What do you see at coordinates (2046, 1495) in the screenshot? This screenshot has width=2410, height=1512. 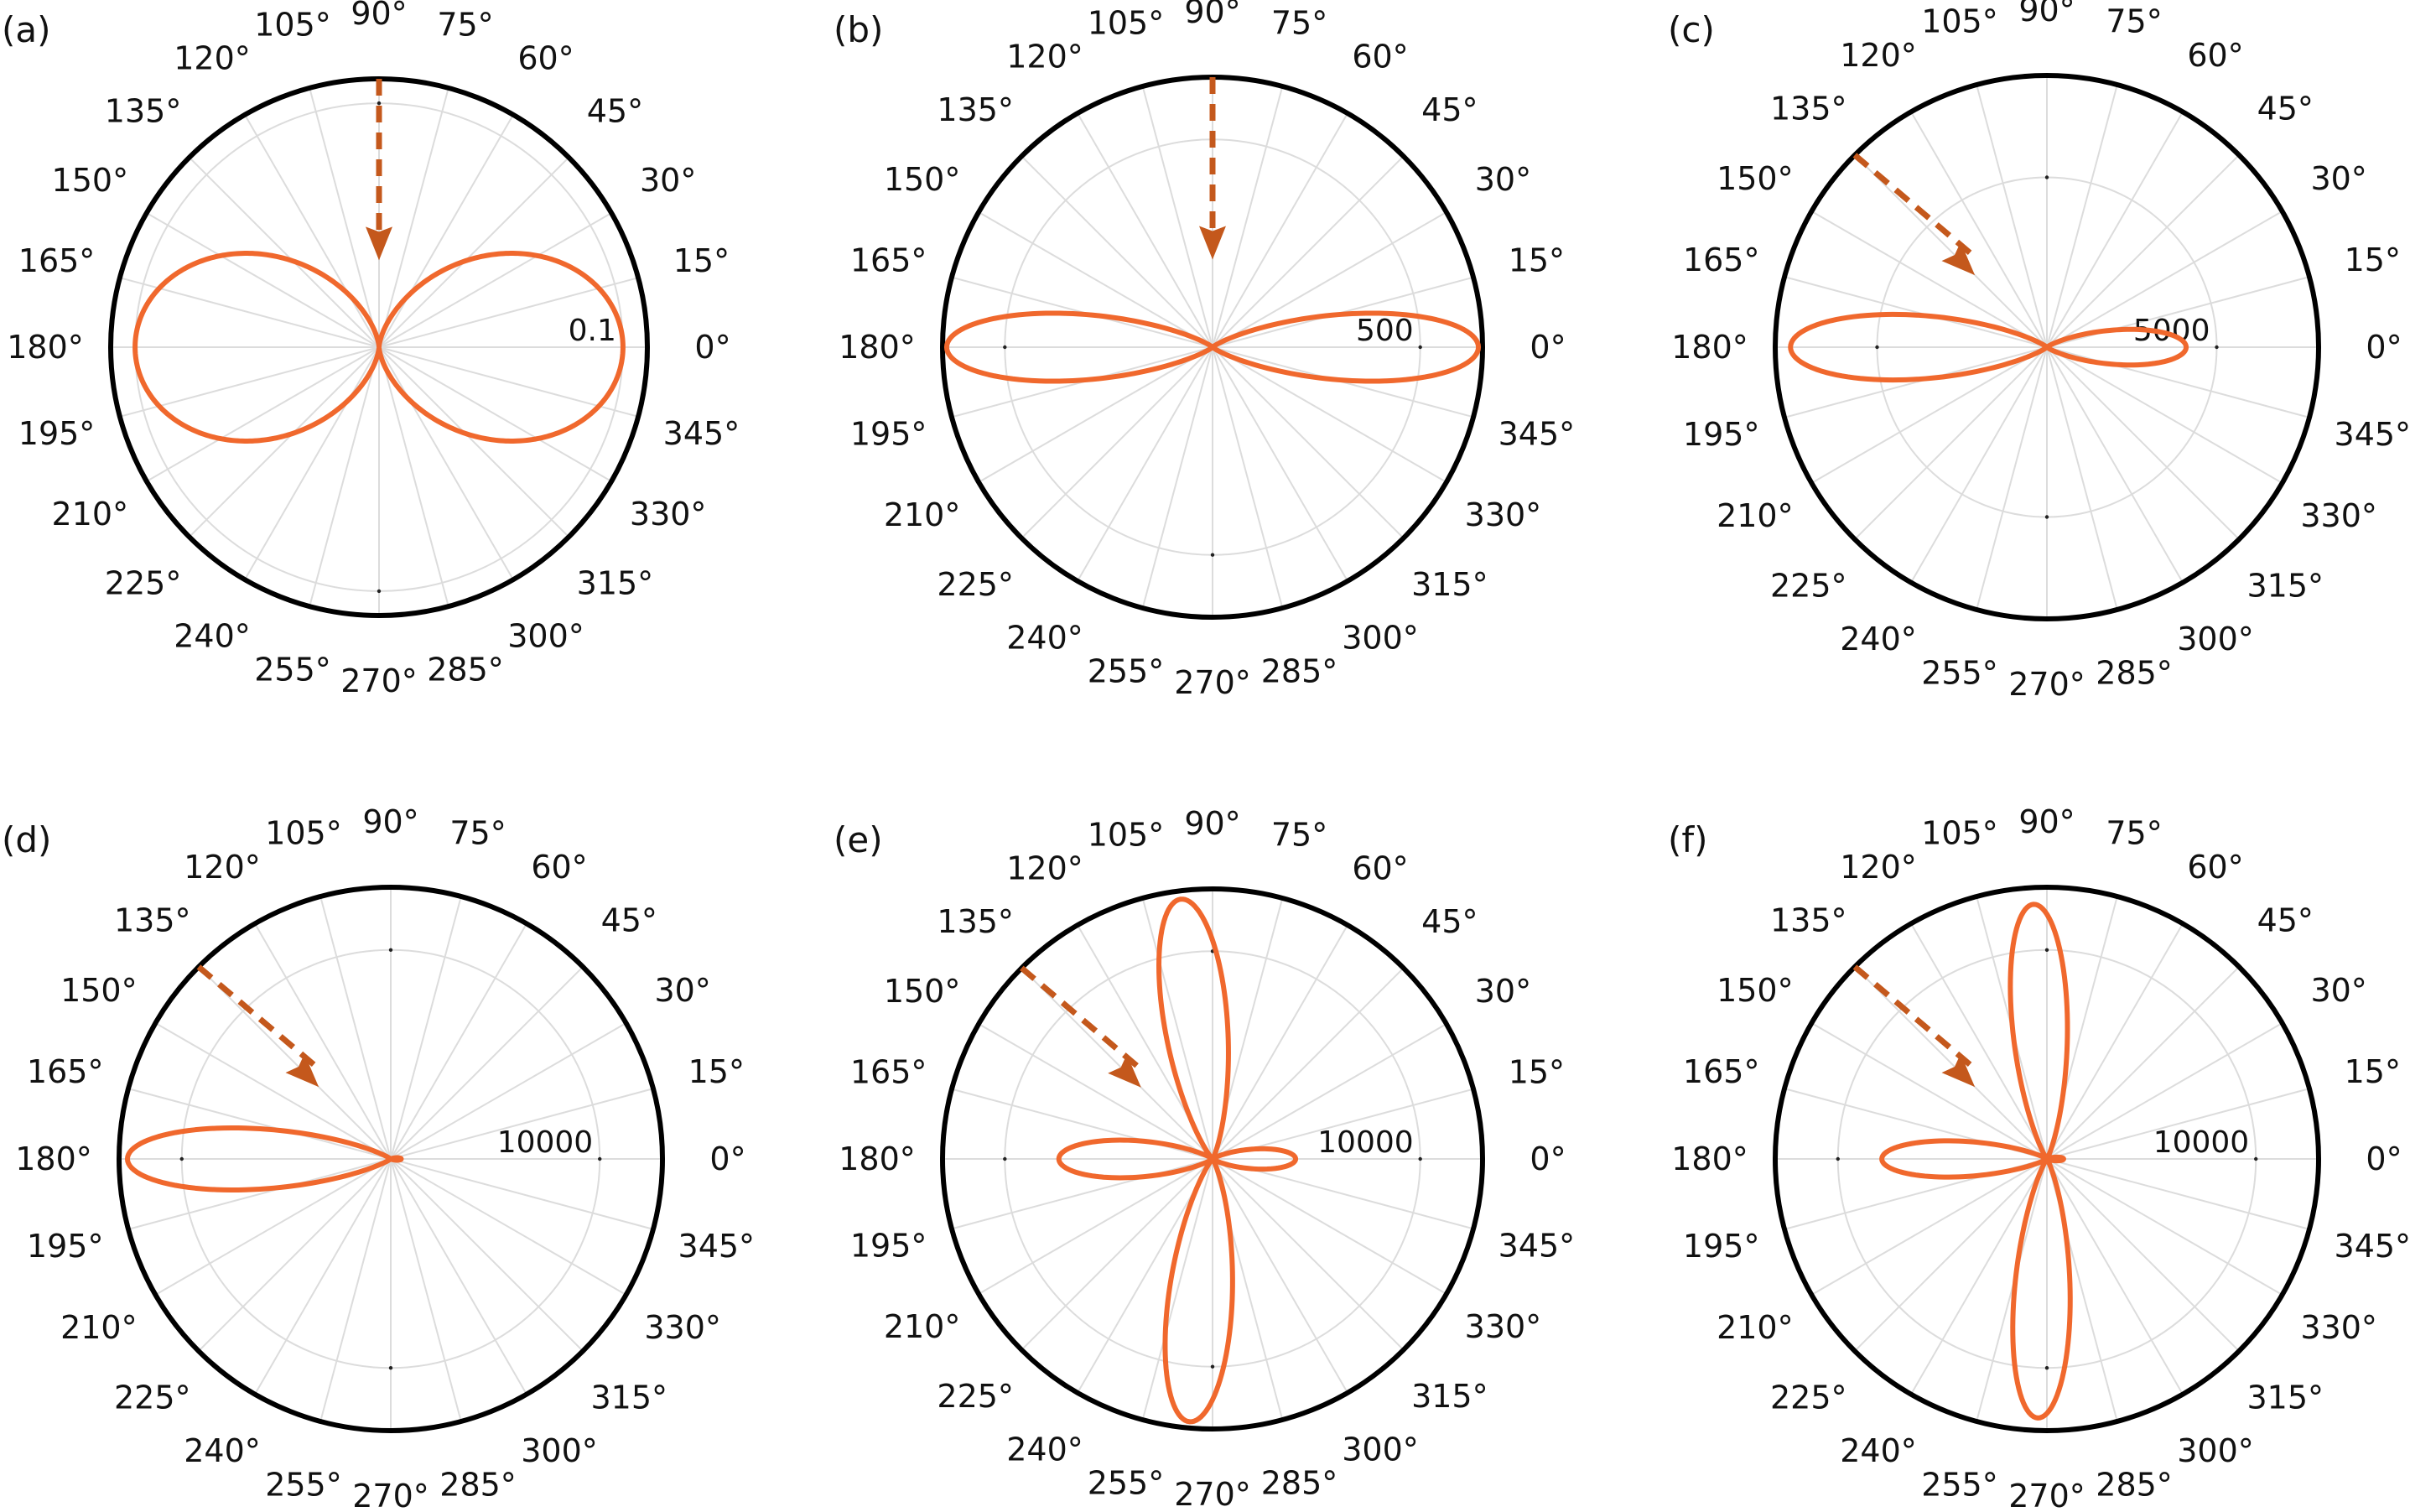 I see `angle-label-270: 270°` at bounding box center [2046, 1495].